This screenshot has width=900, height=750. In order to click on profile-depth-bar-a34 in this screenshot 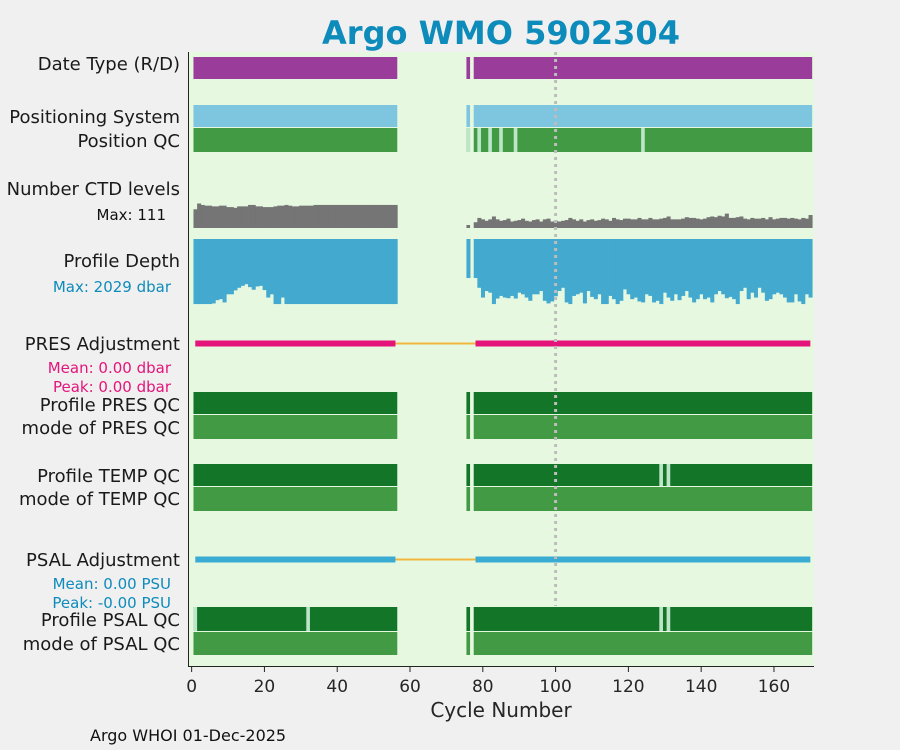, I will do `click(319, 272)`.